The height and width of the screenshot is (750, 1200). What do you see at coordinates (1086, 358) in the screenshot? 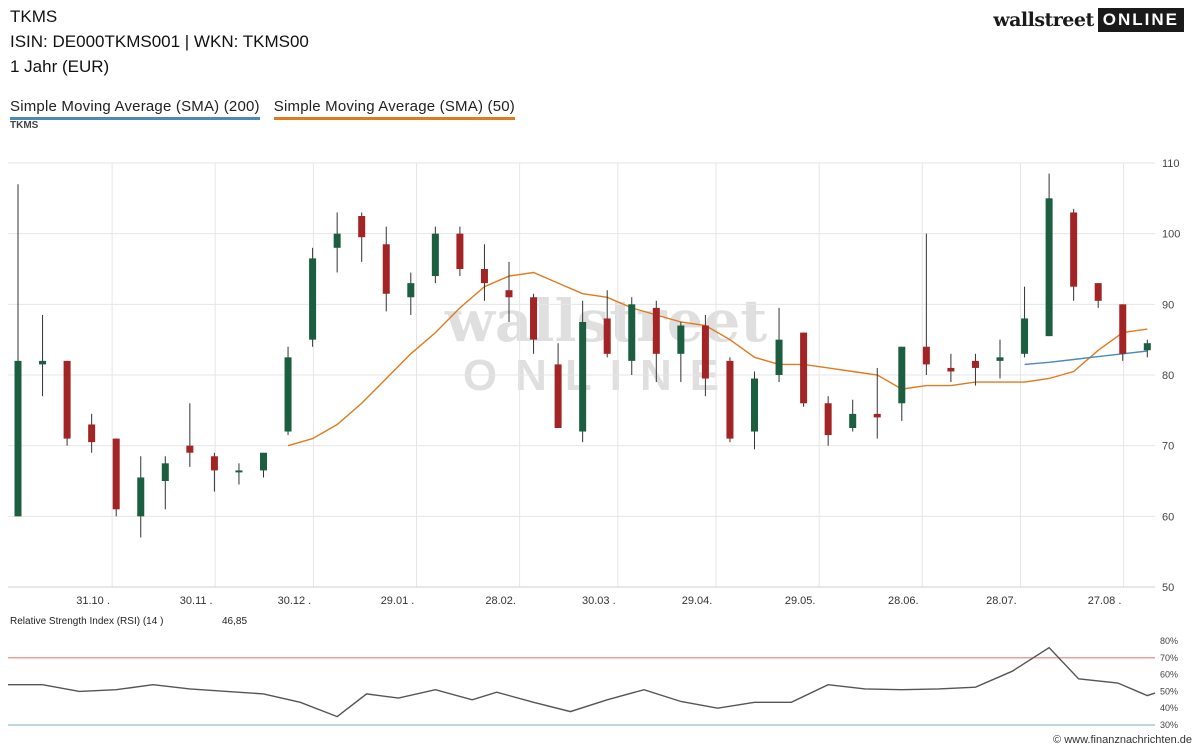
I see `sma200-line` at bounding box center [1086, 358].